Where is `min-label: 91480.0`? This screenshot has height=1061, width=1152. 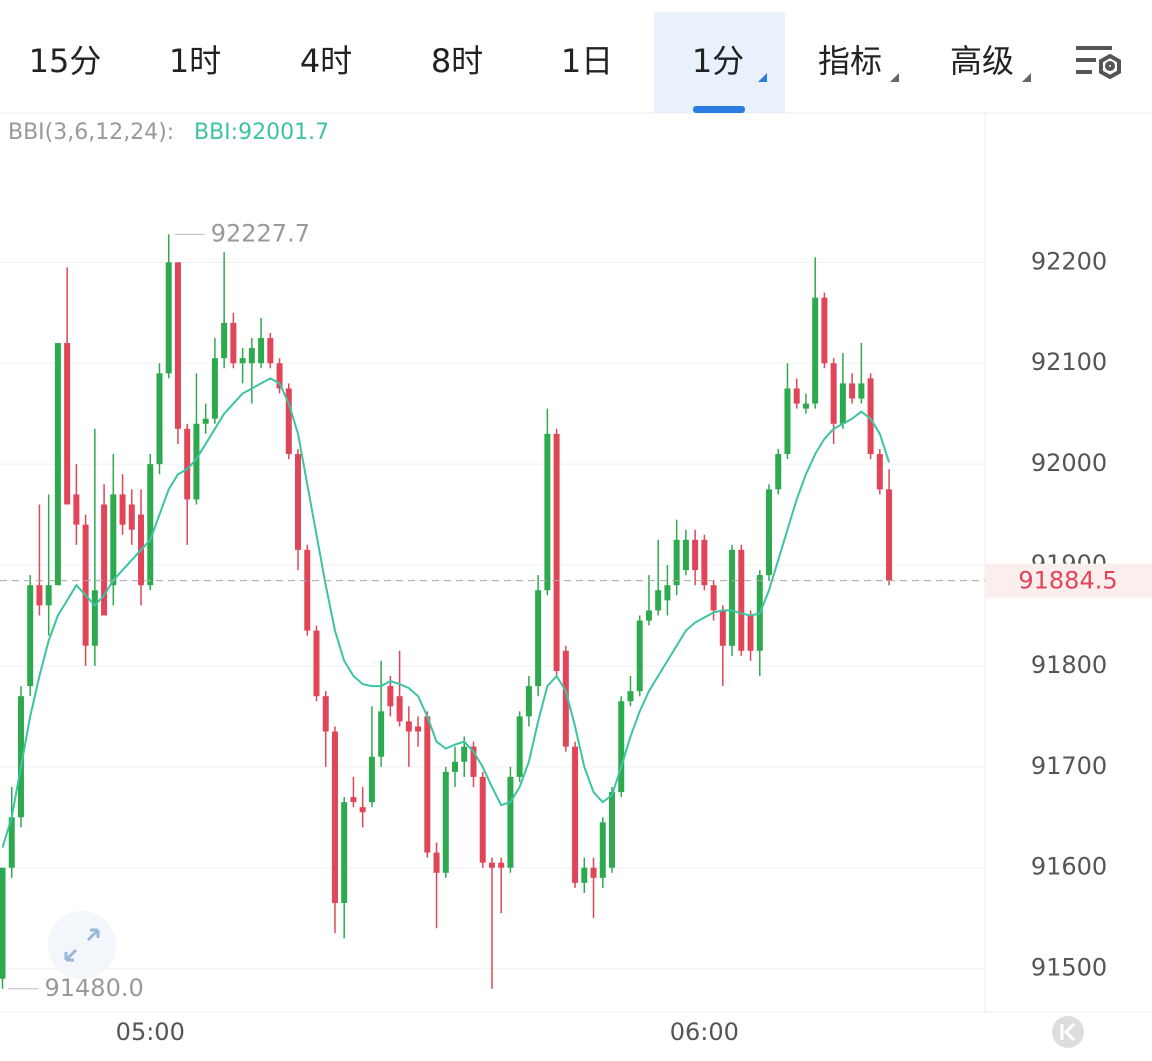 min-label: 91480.0 is located at coordinates (94, 988).